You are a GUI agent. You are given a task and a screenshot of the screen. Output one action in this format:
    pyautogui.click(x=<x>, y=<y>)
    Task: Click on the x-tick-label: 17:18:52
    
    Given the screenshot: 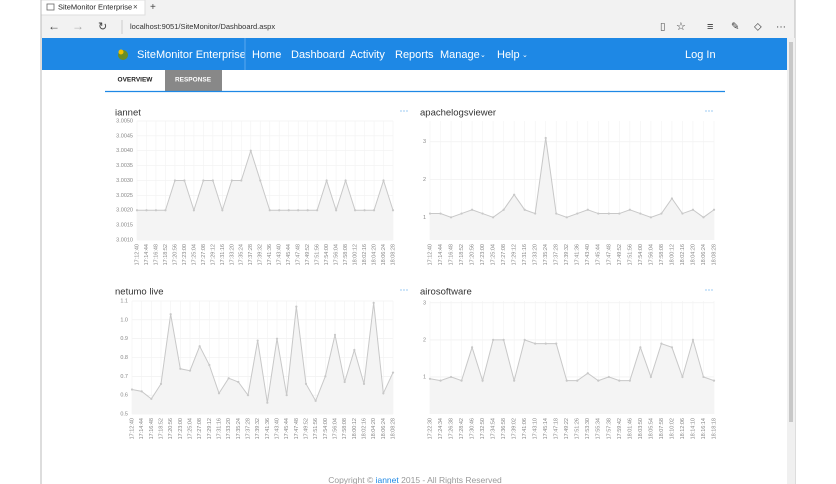 What is the action you would take?
    pyautogui.click(x=462, y=254)
    